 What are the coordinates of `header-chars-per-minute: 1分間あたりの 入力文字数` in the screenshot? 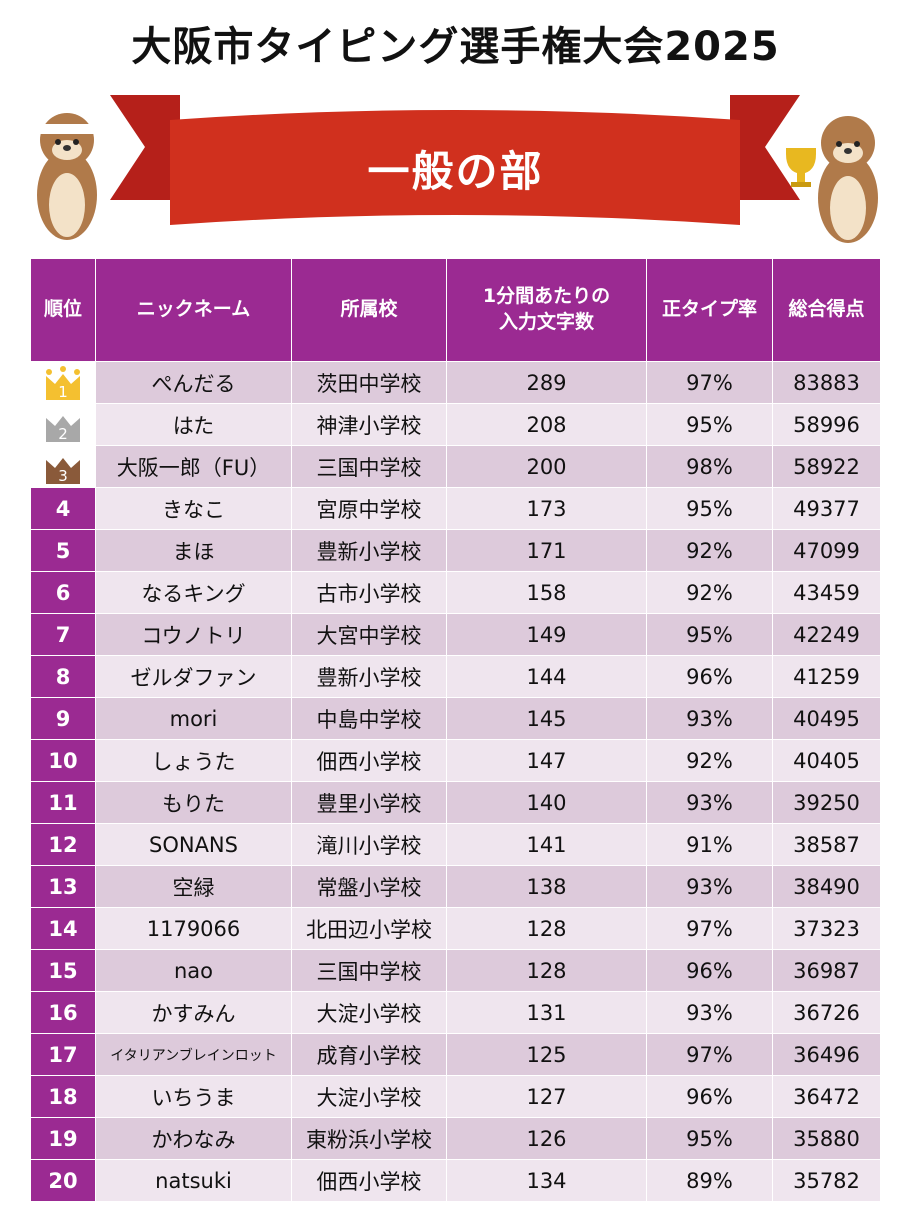 It's located at (546, 310).